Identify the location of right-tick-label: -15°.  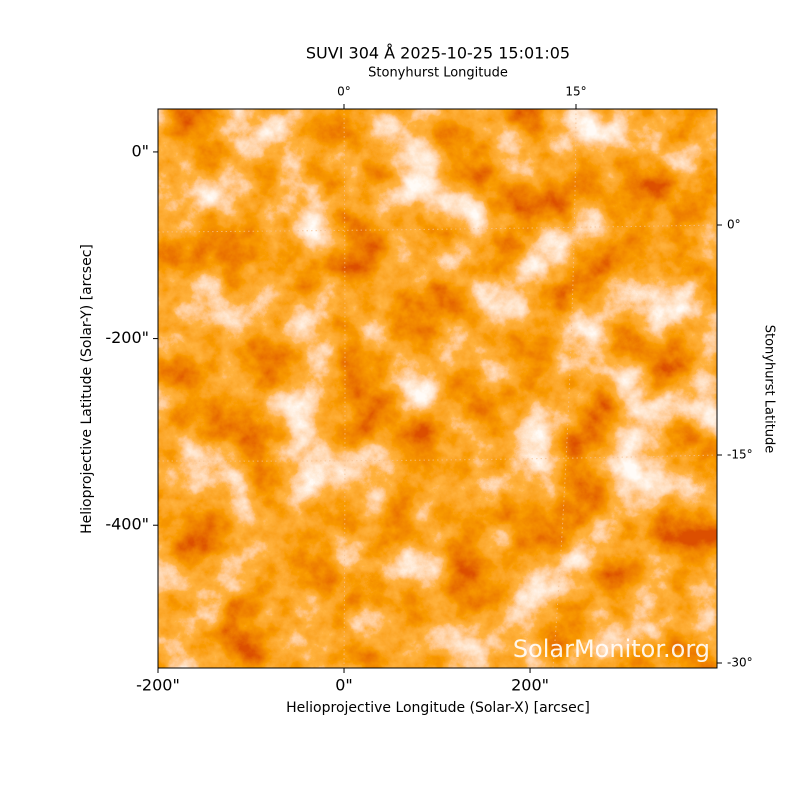
(740, 455).